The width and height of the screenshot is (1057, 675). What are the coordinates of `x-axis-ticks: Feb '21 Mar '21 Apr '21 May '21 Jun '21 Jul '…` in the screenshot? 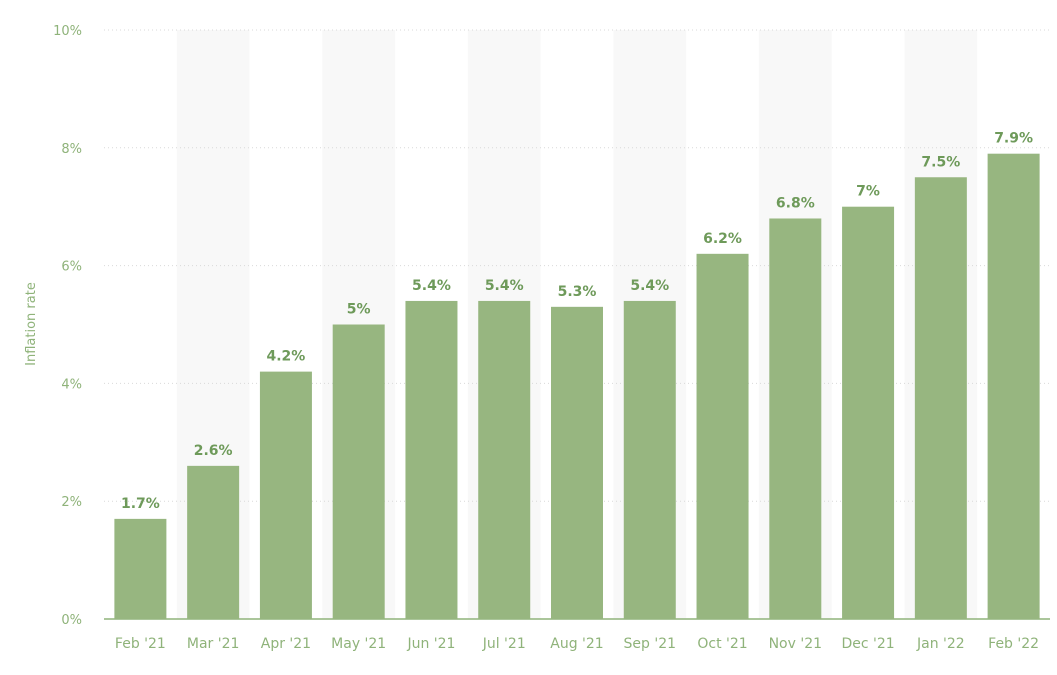 It's located at (577, 644).